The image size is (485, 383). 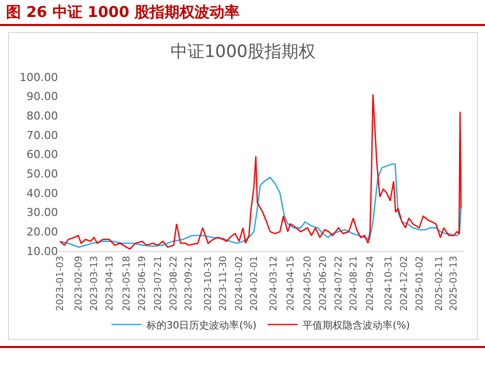 What do you see at coordinates (42, 155) in the screenshot?
I see `y-tick-label: 60.00` at bounding box center [42, 155].